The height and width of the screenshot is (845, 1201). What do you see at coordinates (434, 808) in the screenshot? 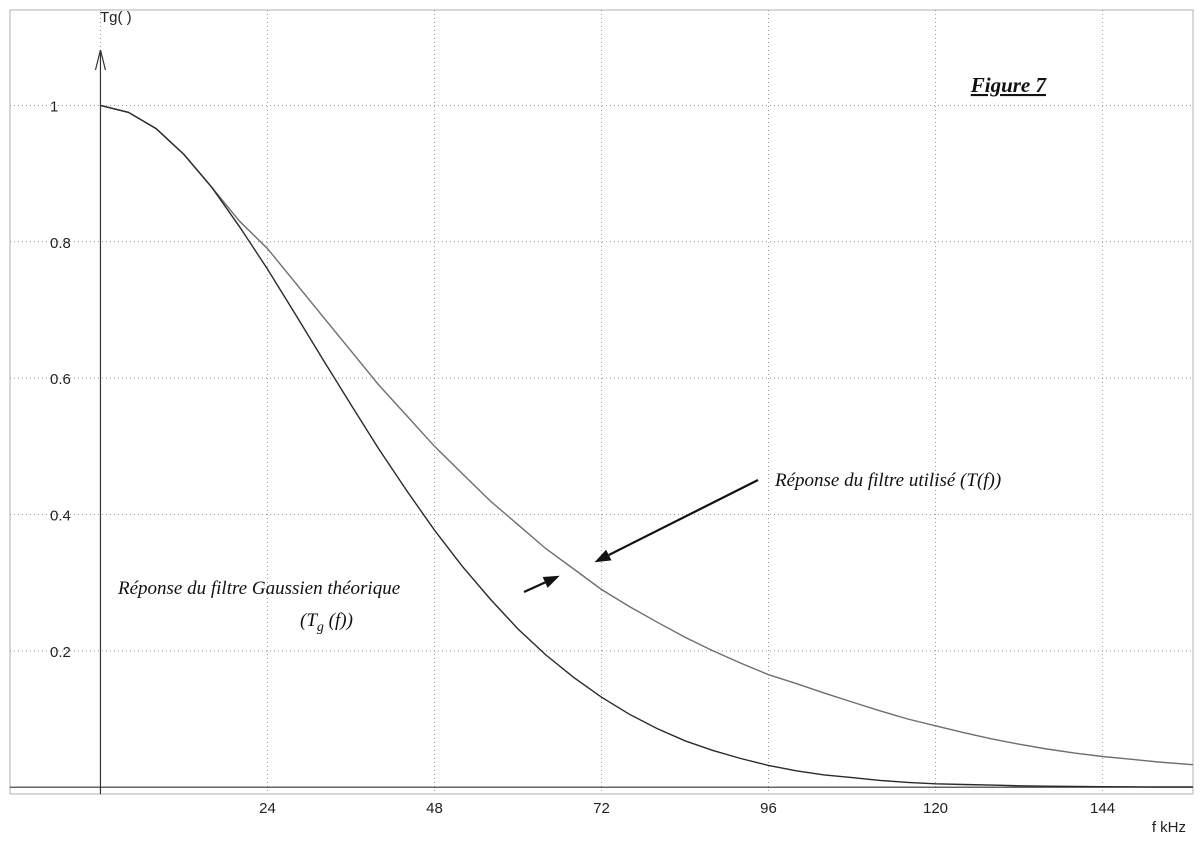
I see `x-tick-label: 48` at bounding box center [434, 808].